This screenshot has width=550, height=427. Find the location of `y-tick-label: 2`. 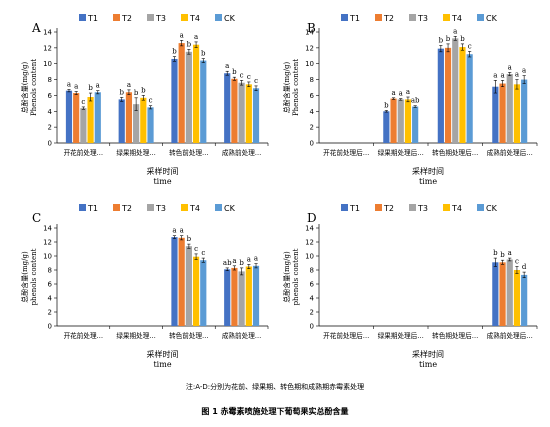

y-tick-label: 2 is located at coordinates (312, 128).